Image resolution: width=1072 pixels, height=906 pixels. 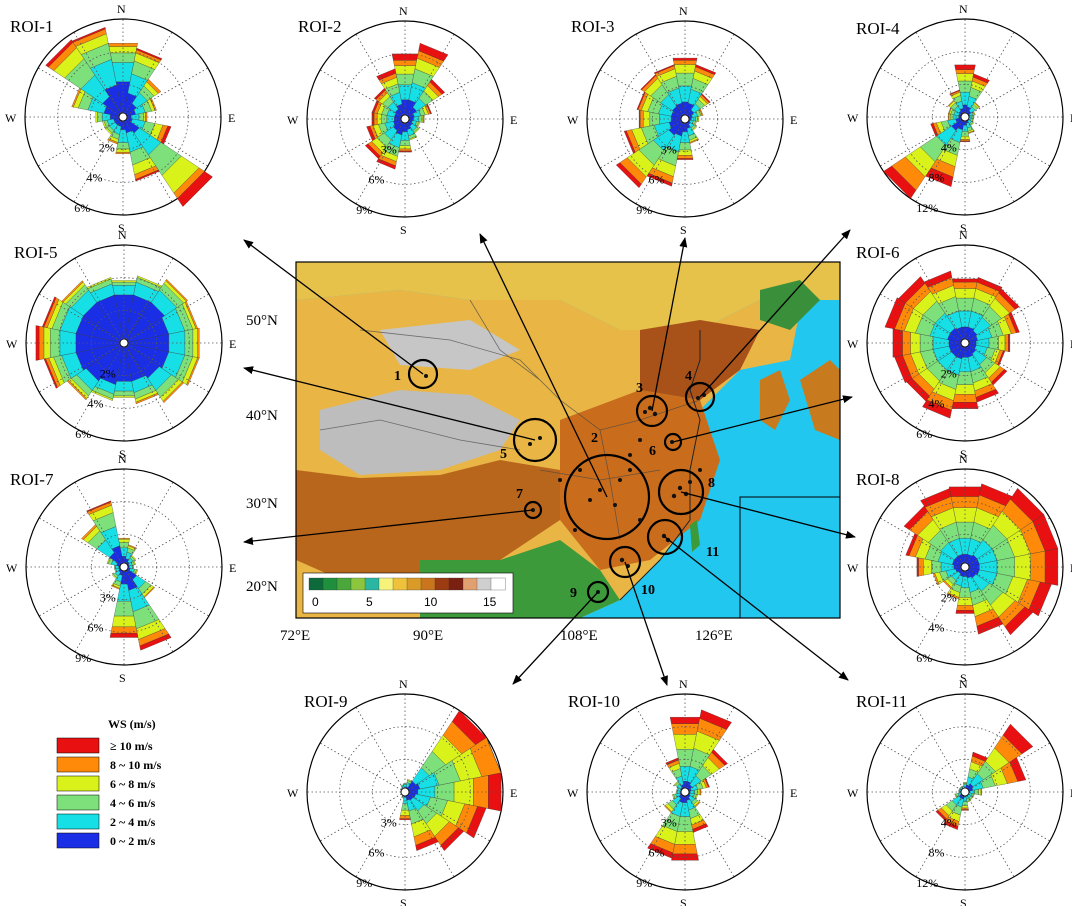 I want to click on lon-tick-126: 126°E, so click(x=714, y=636).